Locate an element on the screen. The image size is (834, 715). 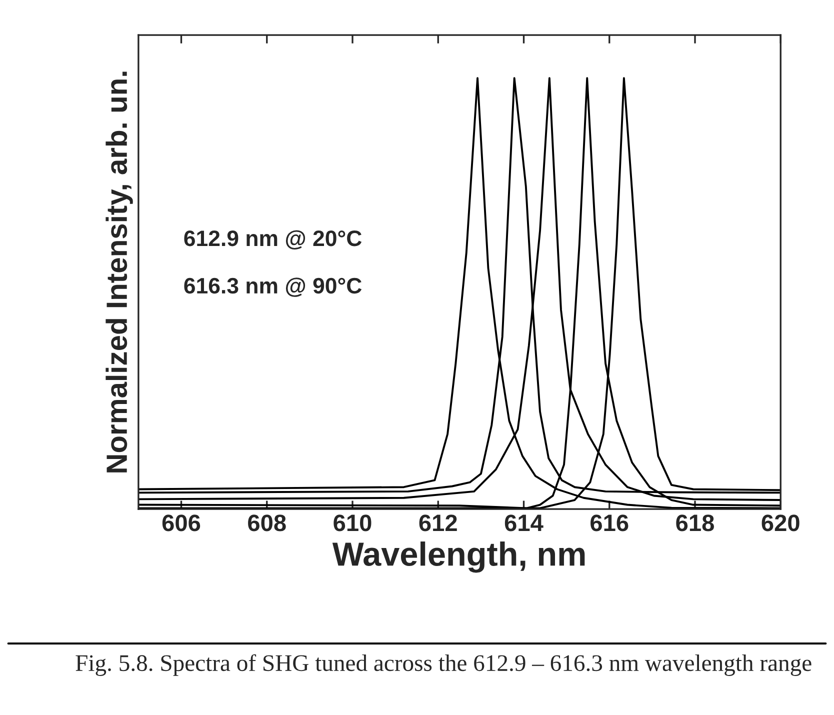
y-axis-title: Normalized Intensity, arb. un. is located at coordinates (119, 272).